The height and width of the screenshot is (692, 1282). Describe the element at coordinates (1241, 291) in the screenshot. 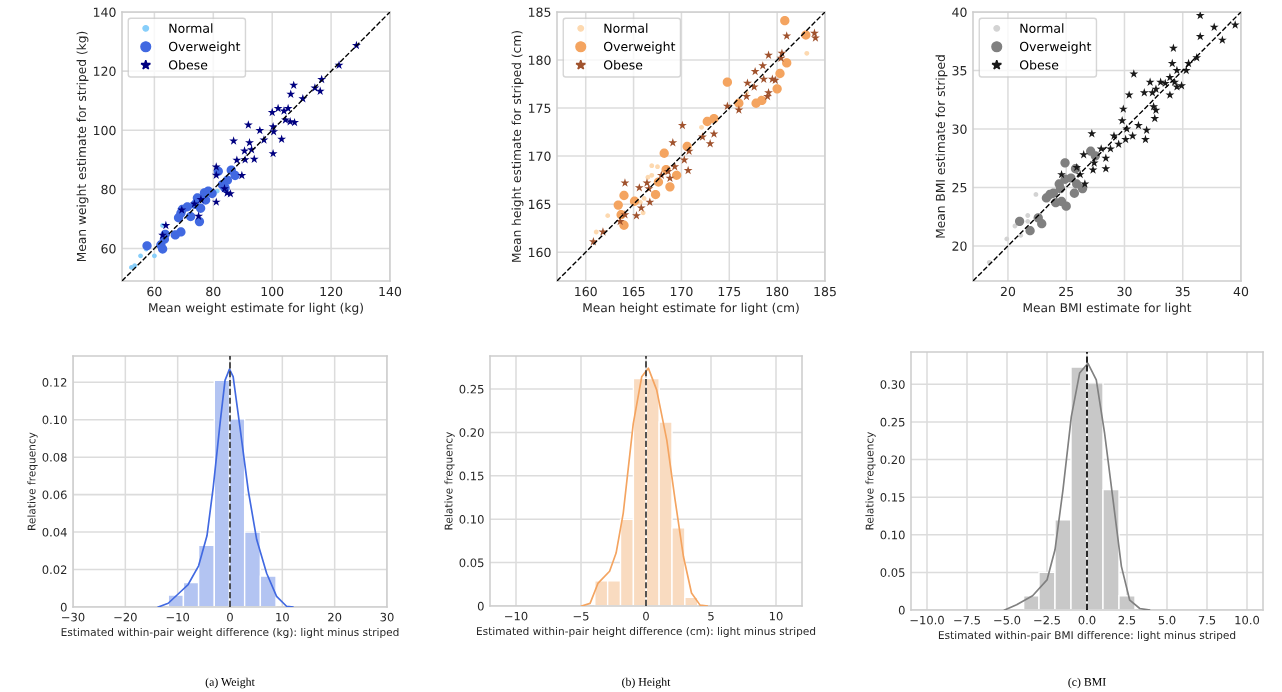

I see `x-tick-label: 40` at that location.